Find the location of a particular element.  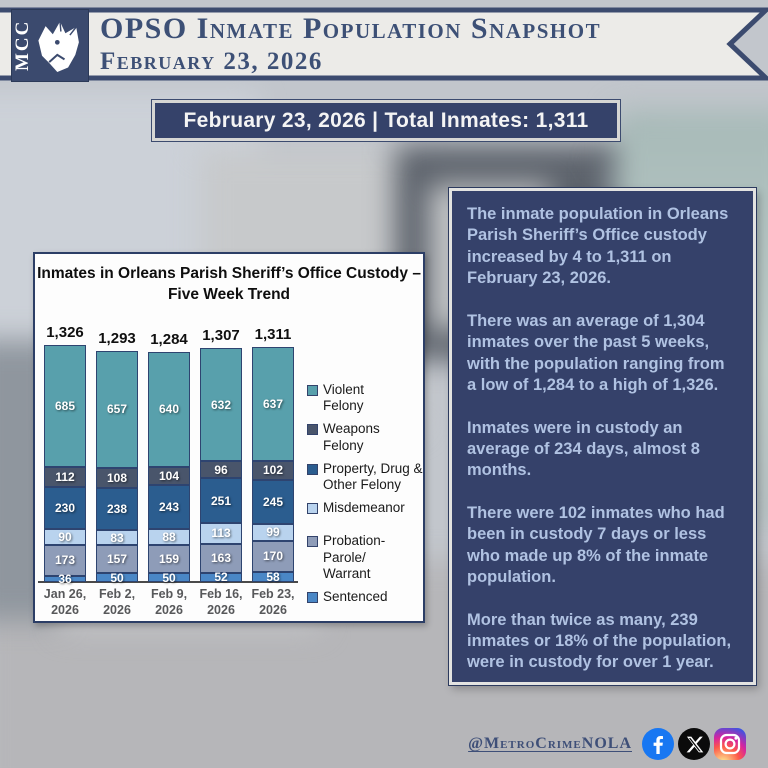

x-axis-label: Feb 9, 2026 is located at coordinates (169, 601).